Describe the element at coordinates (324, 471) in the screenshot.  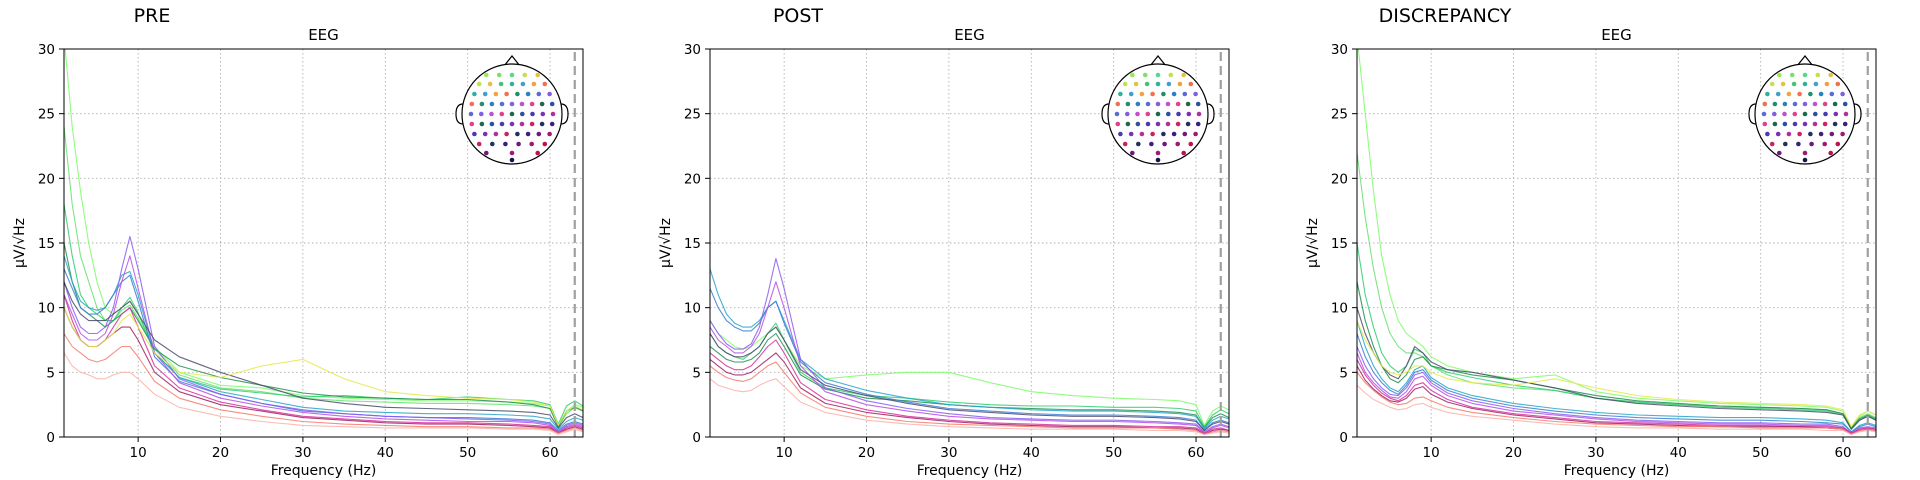
I see `x-axis-label: Frequency (Hz)` at that location.